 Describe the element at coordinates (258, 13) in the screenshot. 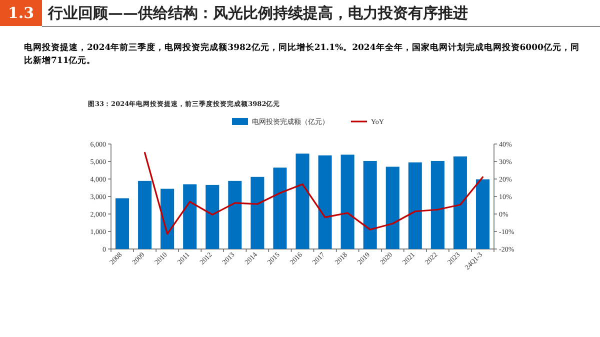

I see `heading: 行业回顾——供给结构：风光比例持续提高，电力投资有序推进` at that location.